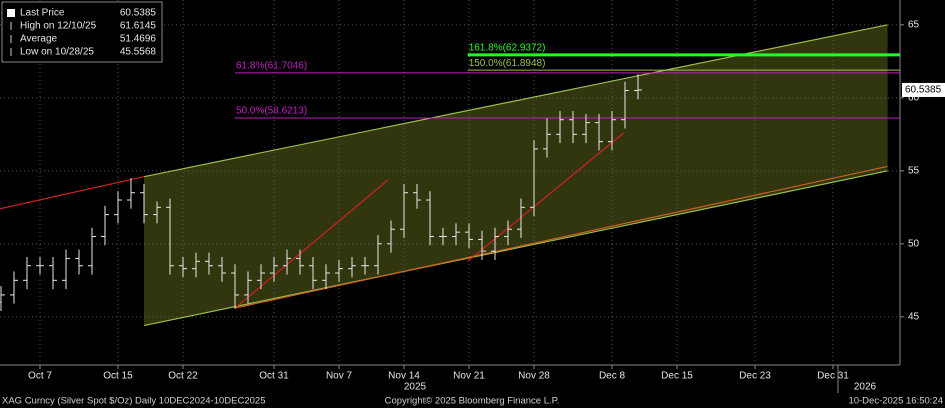  I want to click on y-tick-label: 60, so click(914, 97).